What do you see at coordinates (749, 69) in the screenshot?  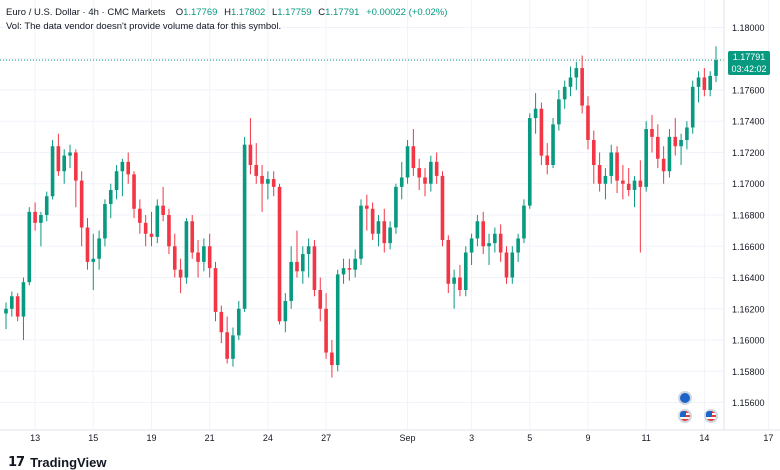 I see `bar-countdown: 03:42:02` at bounding box center [749, 69].